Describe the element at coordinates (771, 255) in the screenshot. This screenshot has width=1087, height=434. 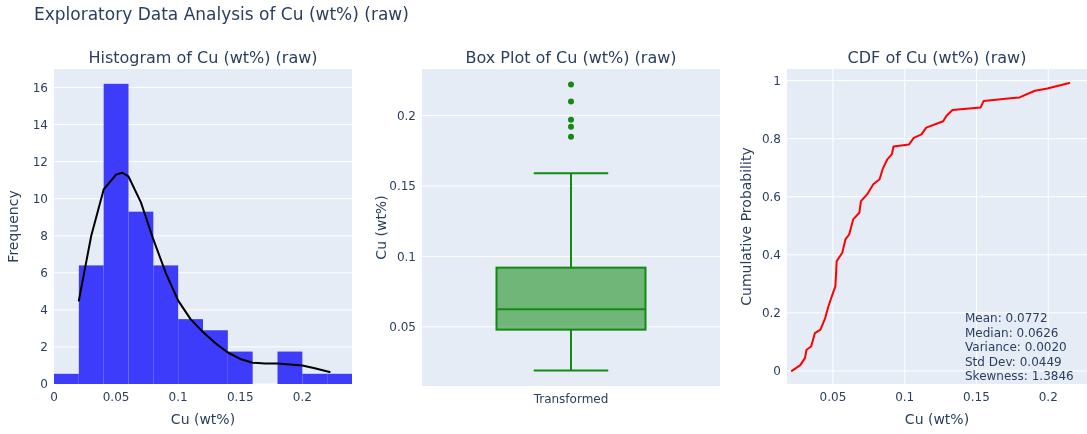
I see `y-tick-label: 0.4` at that location.